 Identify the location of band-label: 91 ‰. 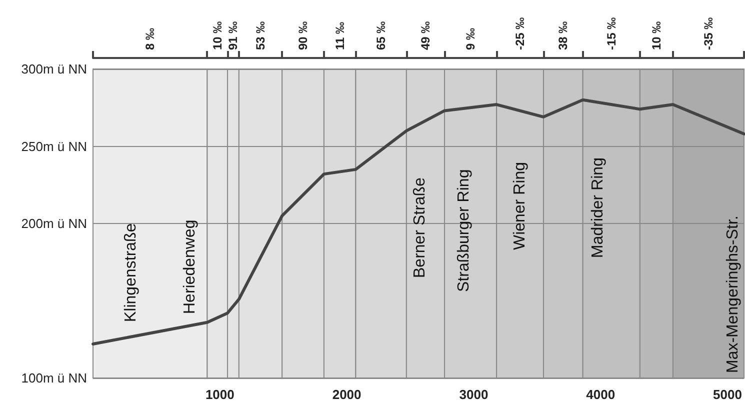
(233, 35).